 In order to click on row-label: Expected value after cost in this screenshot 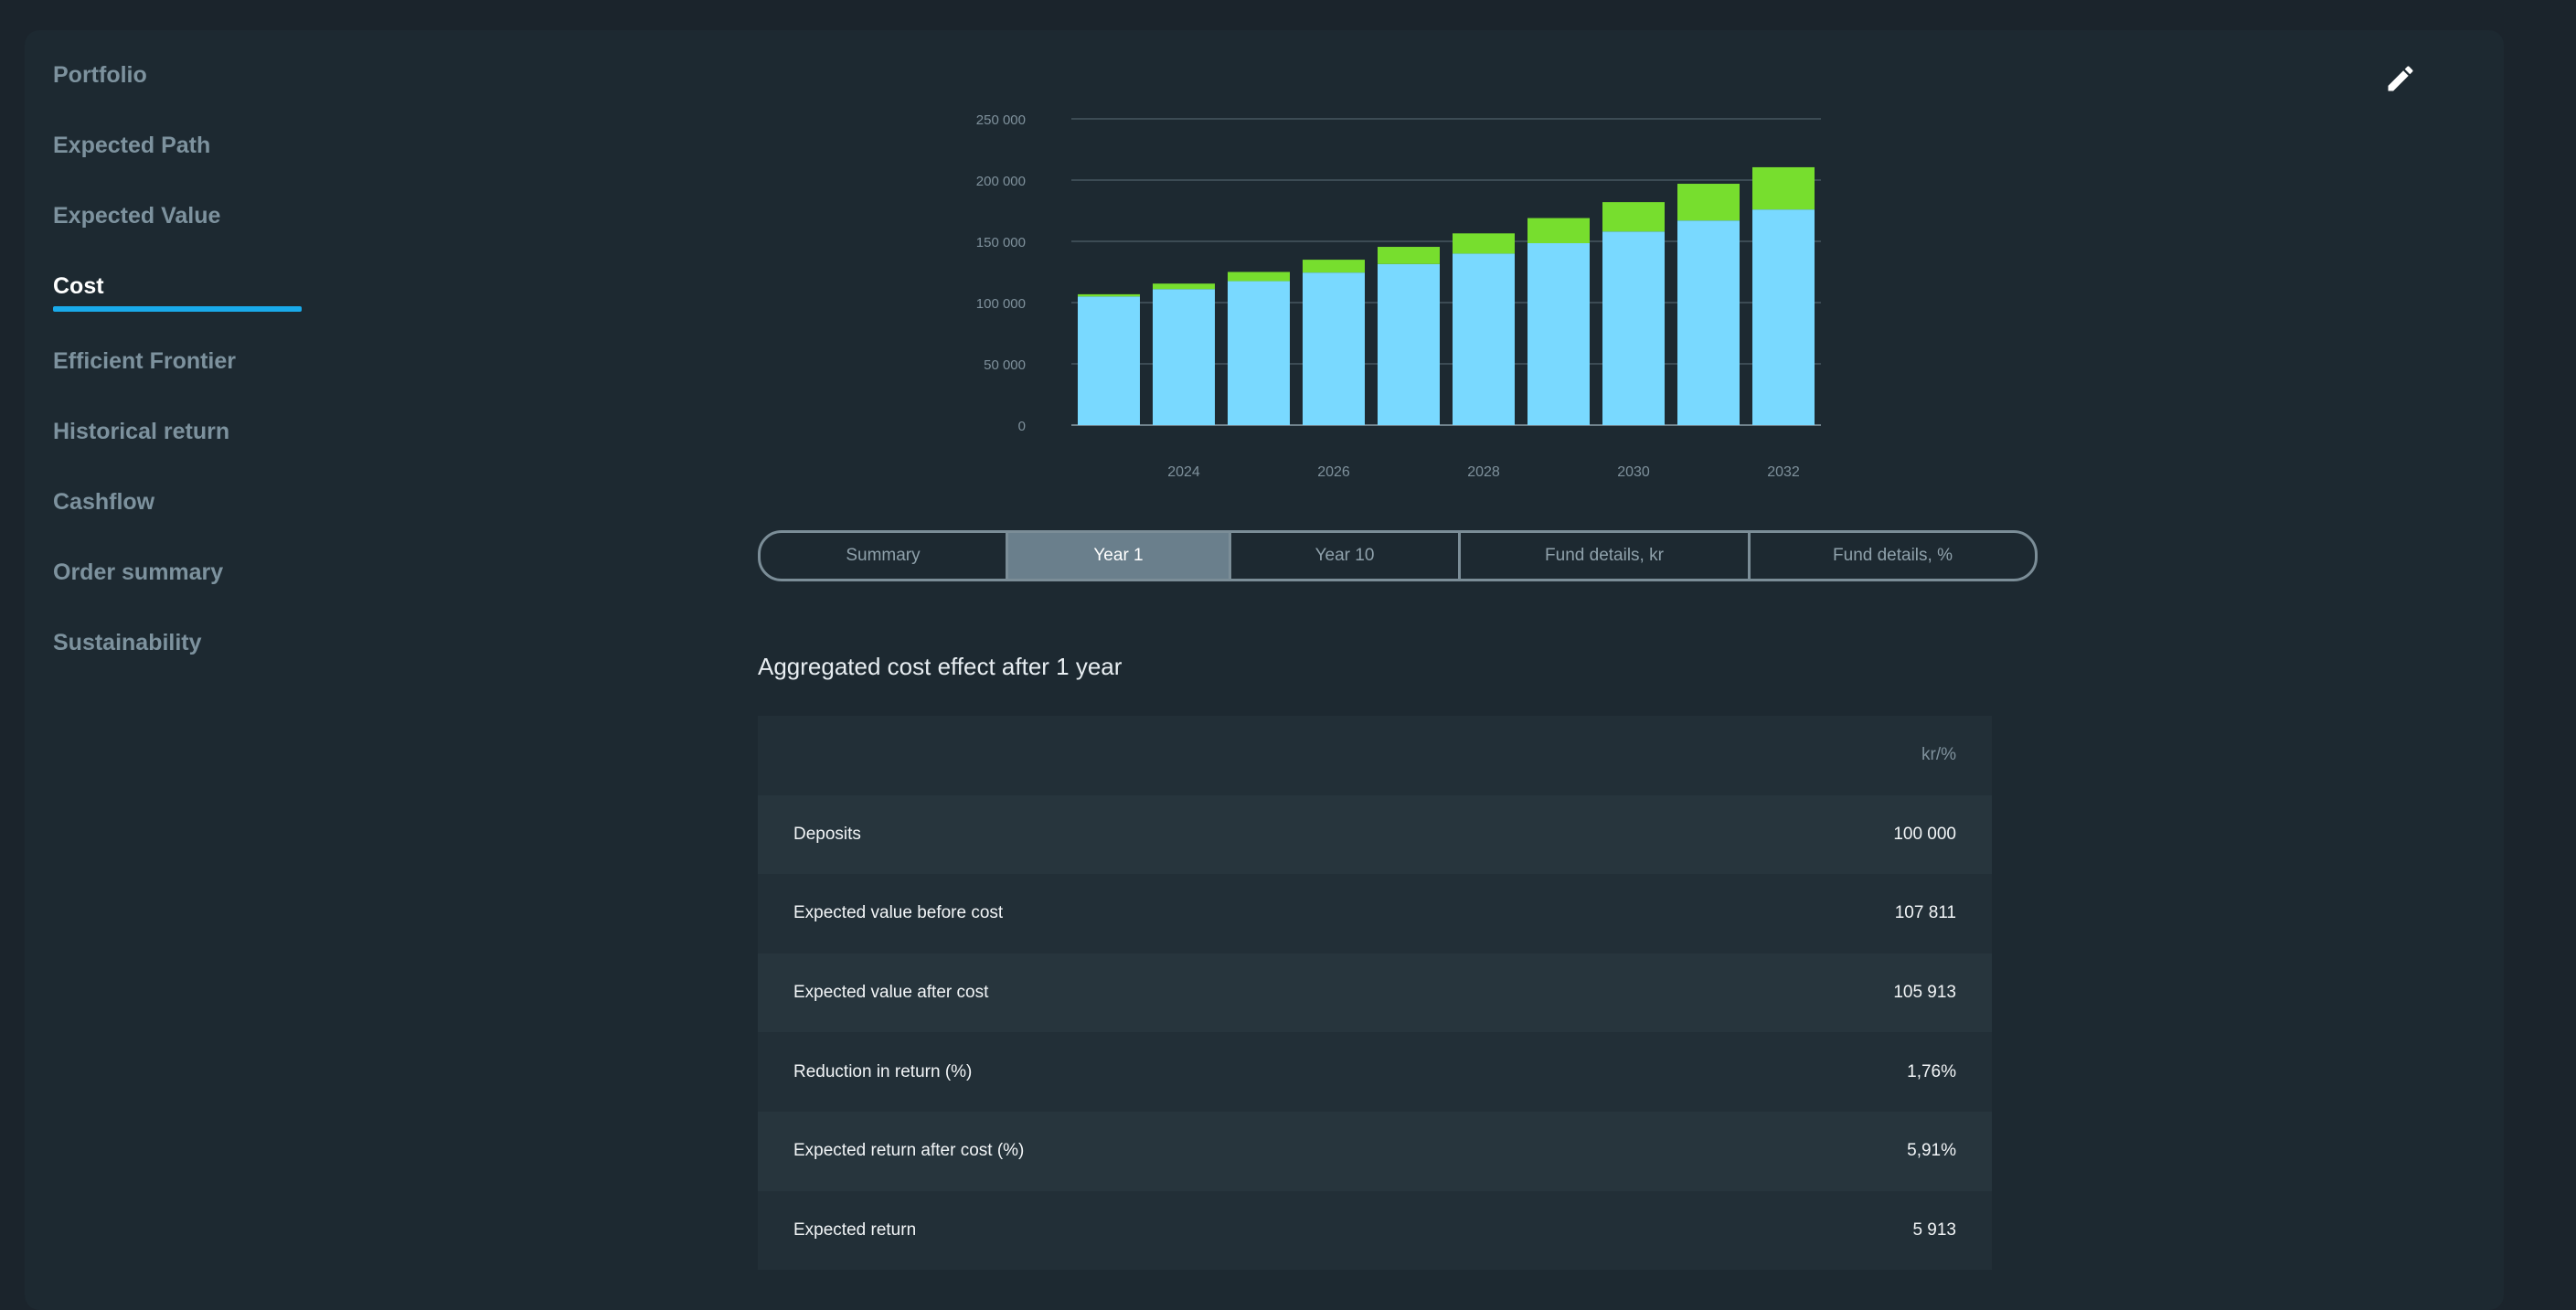, I will do `click(891, 993)`.